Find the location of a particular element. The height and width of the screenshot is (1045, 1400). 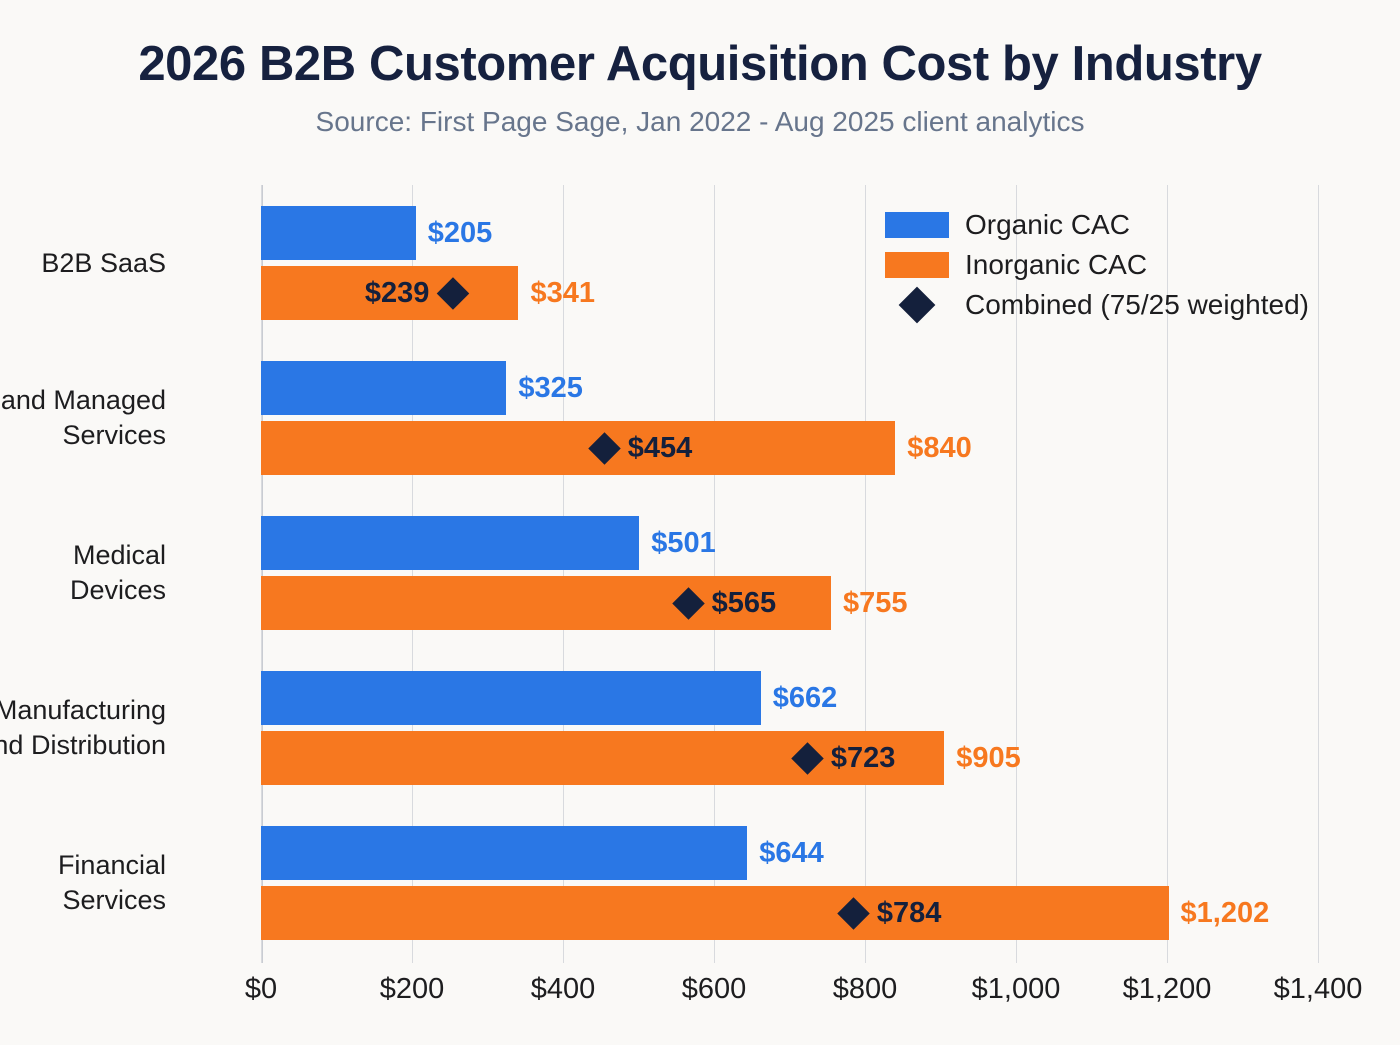

legend-item: Inorganic CAC is located at coordinates (1097, 265).